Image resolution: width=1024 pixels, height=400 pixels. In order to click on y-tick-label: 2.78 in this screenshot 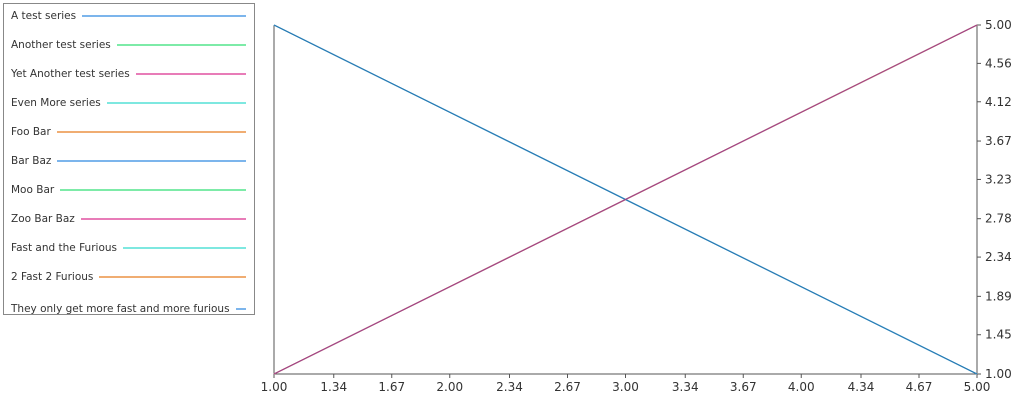, I will do `click(998, 219)`.